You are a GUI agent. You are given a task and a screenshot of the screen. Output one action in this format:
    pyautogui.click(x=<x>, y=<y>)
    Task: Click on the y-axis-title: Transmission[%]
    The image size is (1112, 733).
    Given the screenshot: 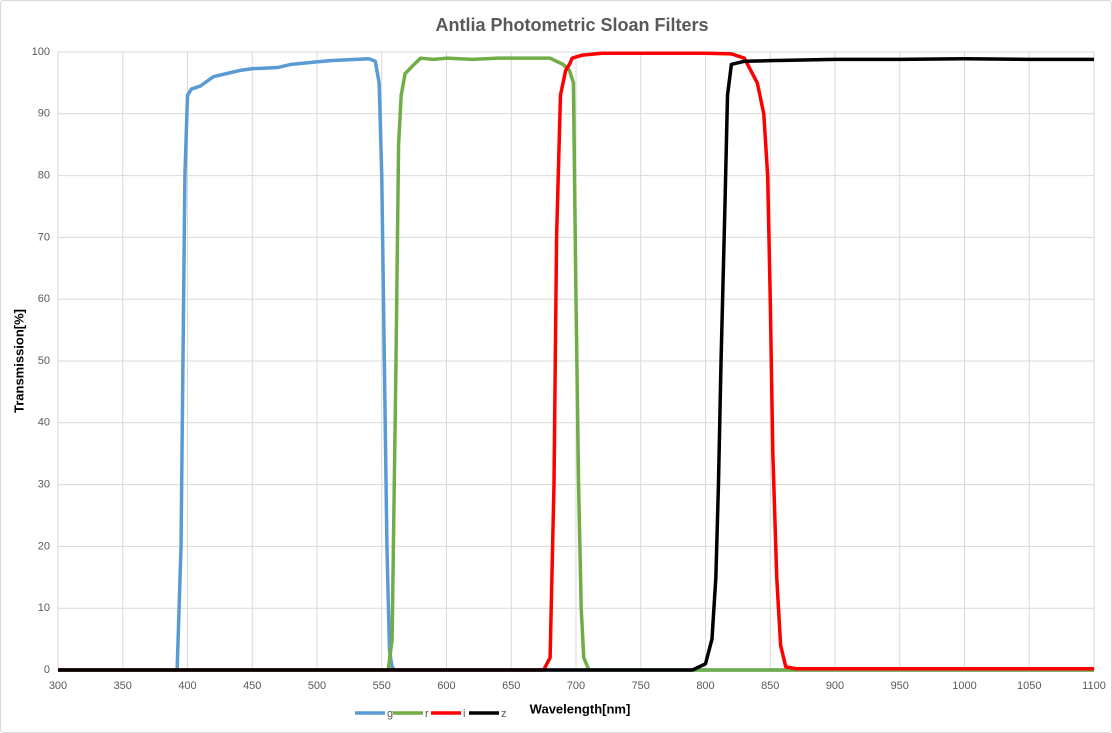 What is the action you would take?
    pyautogui.click(x=18, y=361)
    